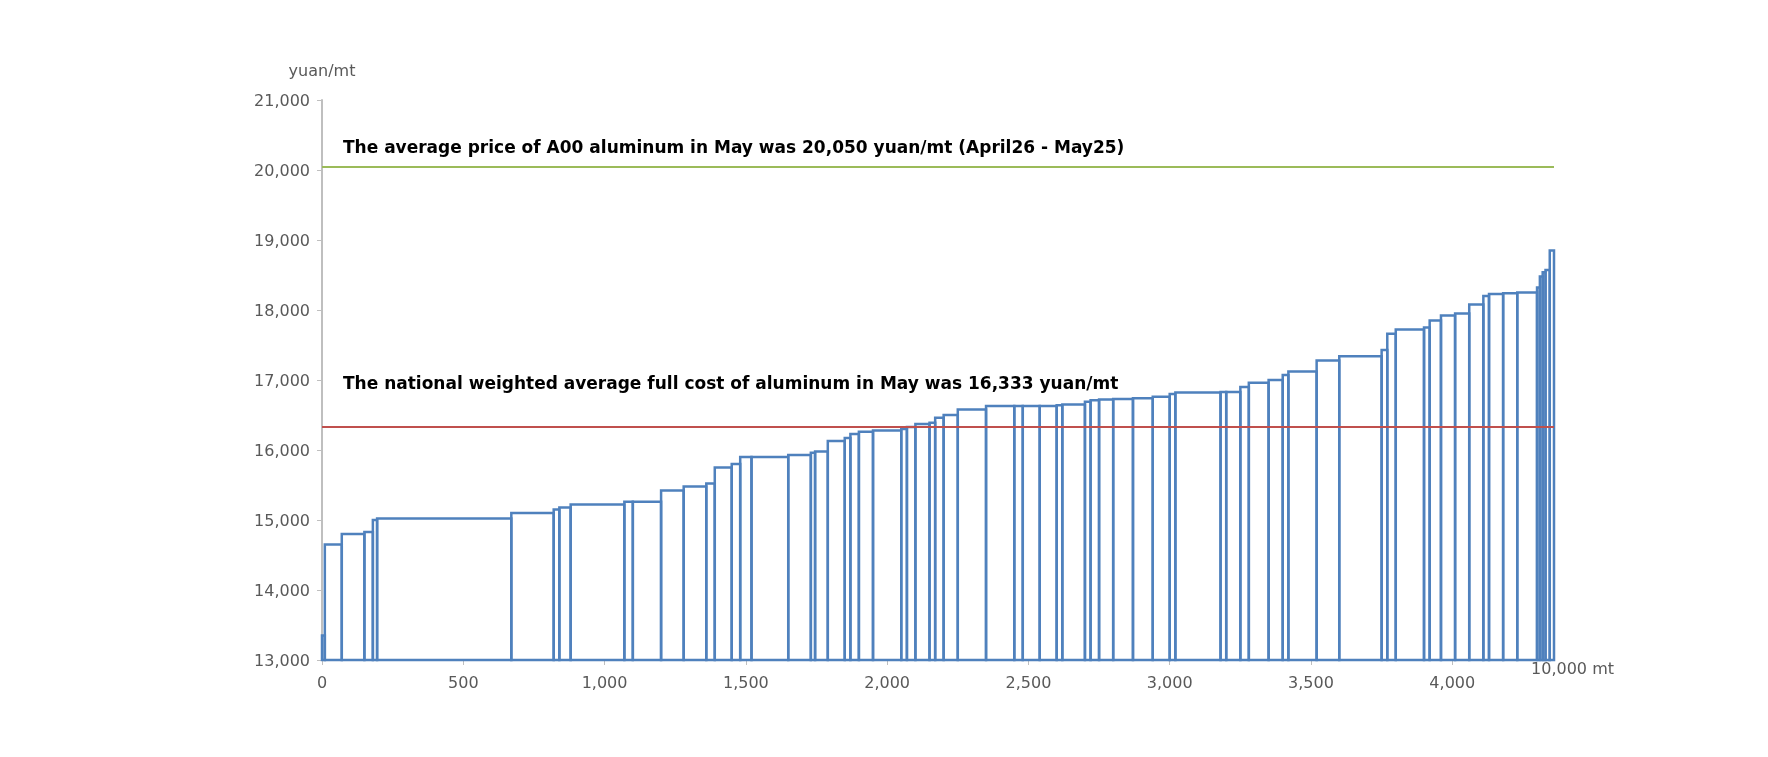 The width and height of the screenshot is (1768, 757). What do you see at coordinates (282, 240) in the screenshot?
I see `y-tick-label: 19,000` at bounding box center [282, 240].